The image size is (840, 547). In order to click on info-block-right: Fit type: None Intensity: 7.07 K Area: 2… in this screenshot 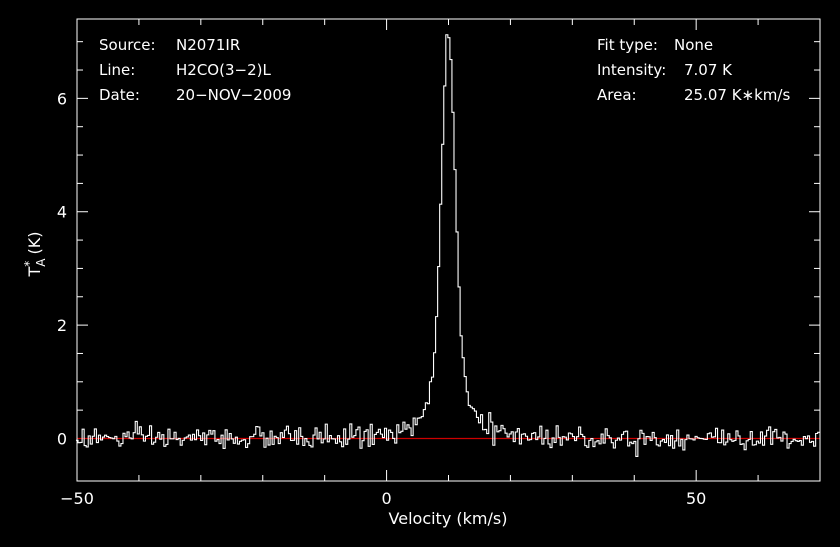, I will do `click(693, 70)`.